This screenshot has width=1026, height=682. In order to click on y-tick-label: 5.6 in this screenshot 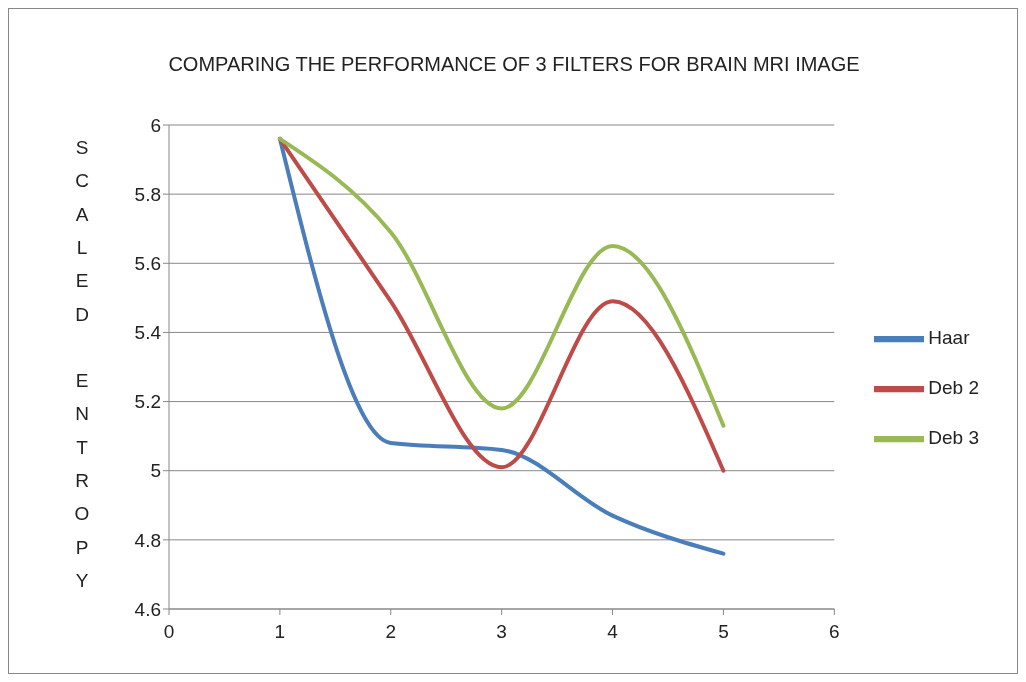, I will do `click(147, 264)`.